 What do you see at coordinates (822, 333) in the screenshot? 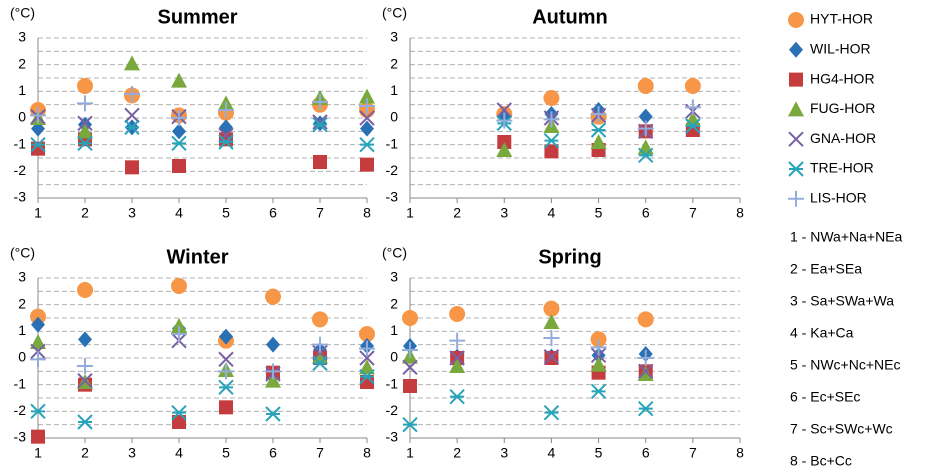
I see `category-key: 4 - Ka+Ca` at bounding box center [822, 333].